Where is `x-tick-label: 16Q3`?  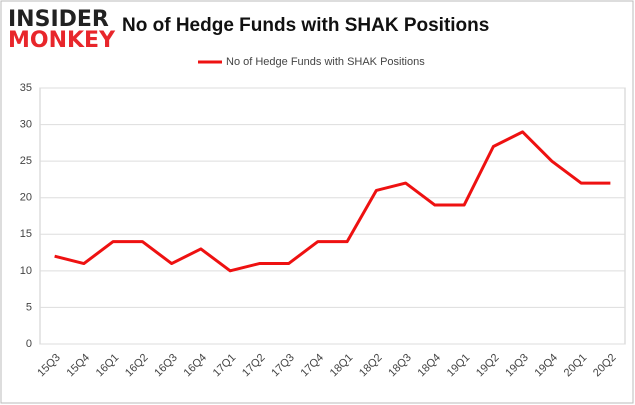
x-tick-label: 16Q3 is located at coordinates (166, 366).